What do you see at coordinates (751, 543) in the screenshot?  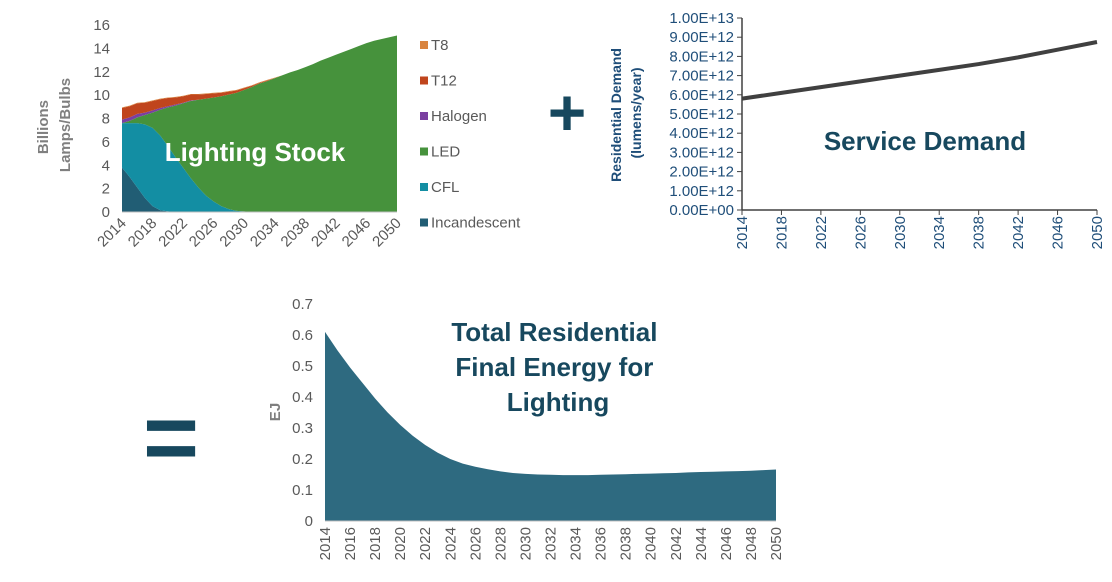 I see `energy-xtick-label: 2048` at bounding box center [751, 543].